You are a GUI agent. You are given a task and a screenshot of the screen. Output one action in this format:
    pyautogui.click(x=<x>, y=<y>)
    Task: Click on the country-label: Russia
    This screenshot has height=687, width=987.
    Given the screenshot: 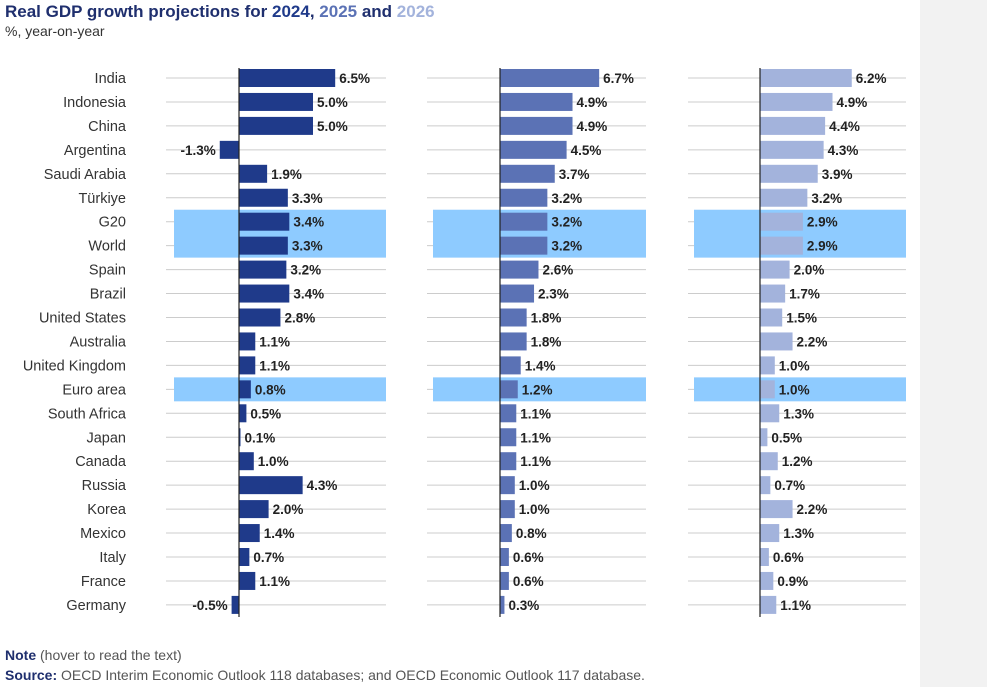 What is the action you would take?
    pyautogui.click(x=104, y=486)
    